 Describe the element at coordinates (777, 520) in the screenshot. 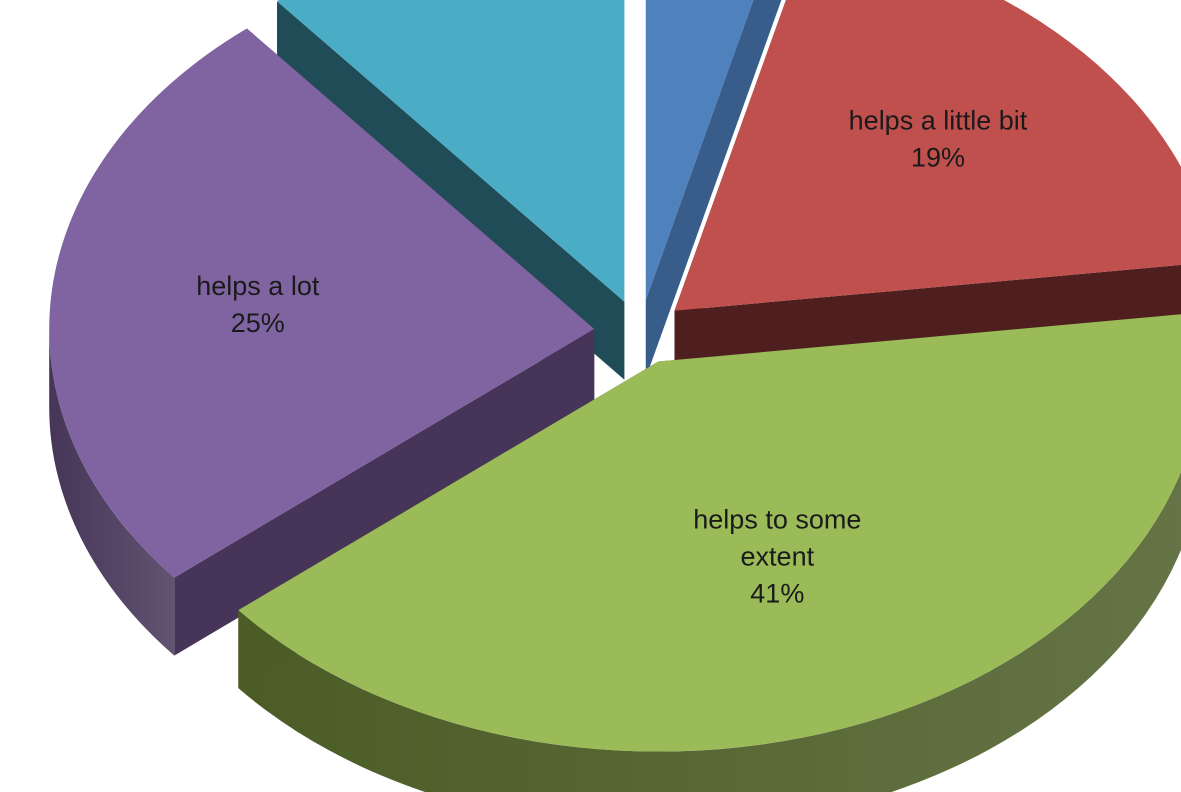

I see `slice-category-label: helps to some` at that location.